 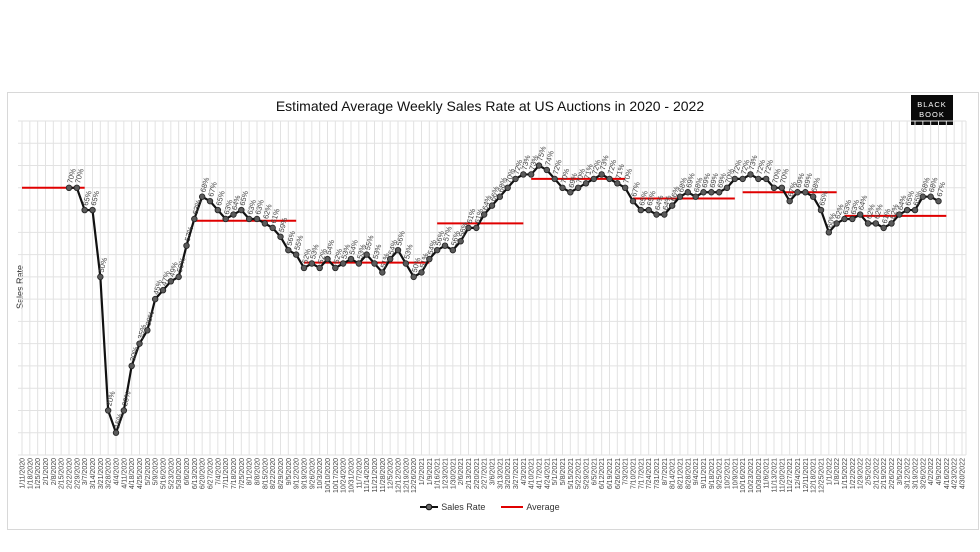 What do you see at coordinates (665, 471) in the screenshot?
I see `x-tick-label: 8/7/2021` at bounding box center [665, 471].